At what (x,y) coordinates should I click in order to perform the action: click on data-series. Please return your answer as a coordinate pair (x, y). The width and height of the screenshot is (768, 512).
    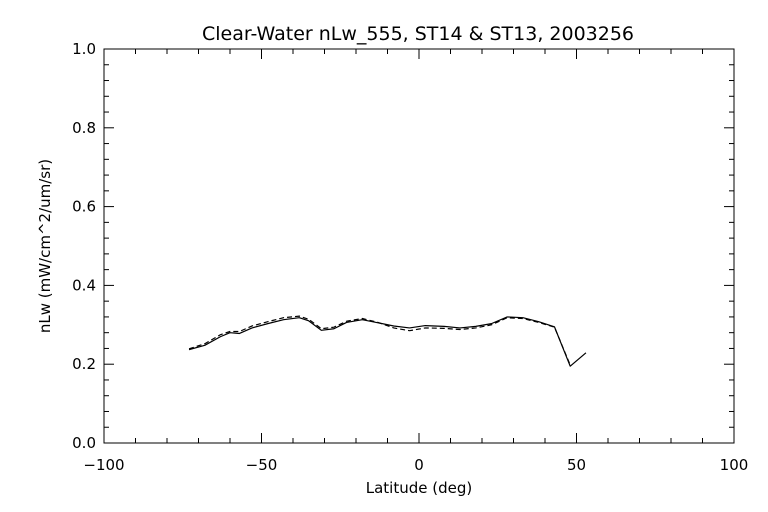
    Looking at the image, I should click on (387, 341).